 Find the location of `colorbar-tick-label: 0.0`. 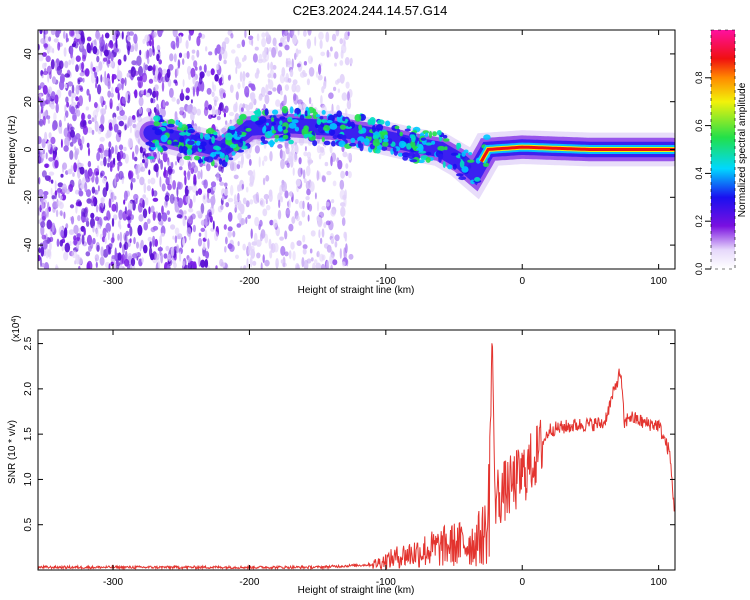

colorbar-tick-label: 0.0 is located at coordinates (699, 269).